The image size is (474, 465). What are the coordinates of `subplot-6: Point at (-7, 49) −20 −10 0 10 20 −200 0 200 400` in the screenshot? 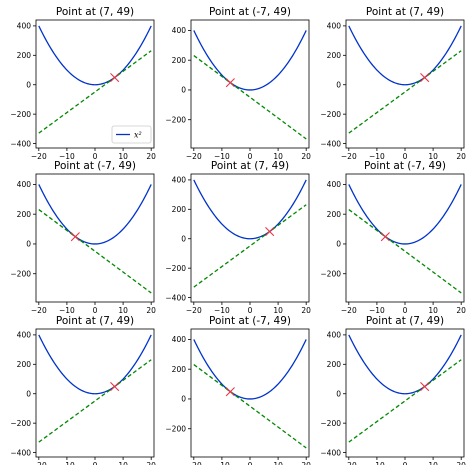 It's located at (393, 237).